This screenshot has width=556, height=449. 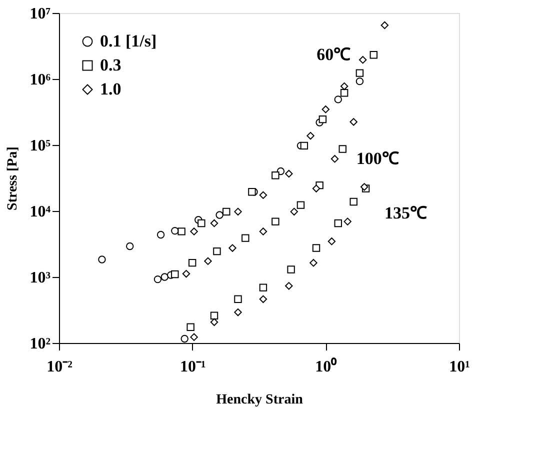 I want to click on x-tick-label: 10⁰, so click(x=326, y=367).